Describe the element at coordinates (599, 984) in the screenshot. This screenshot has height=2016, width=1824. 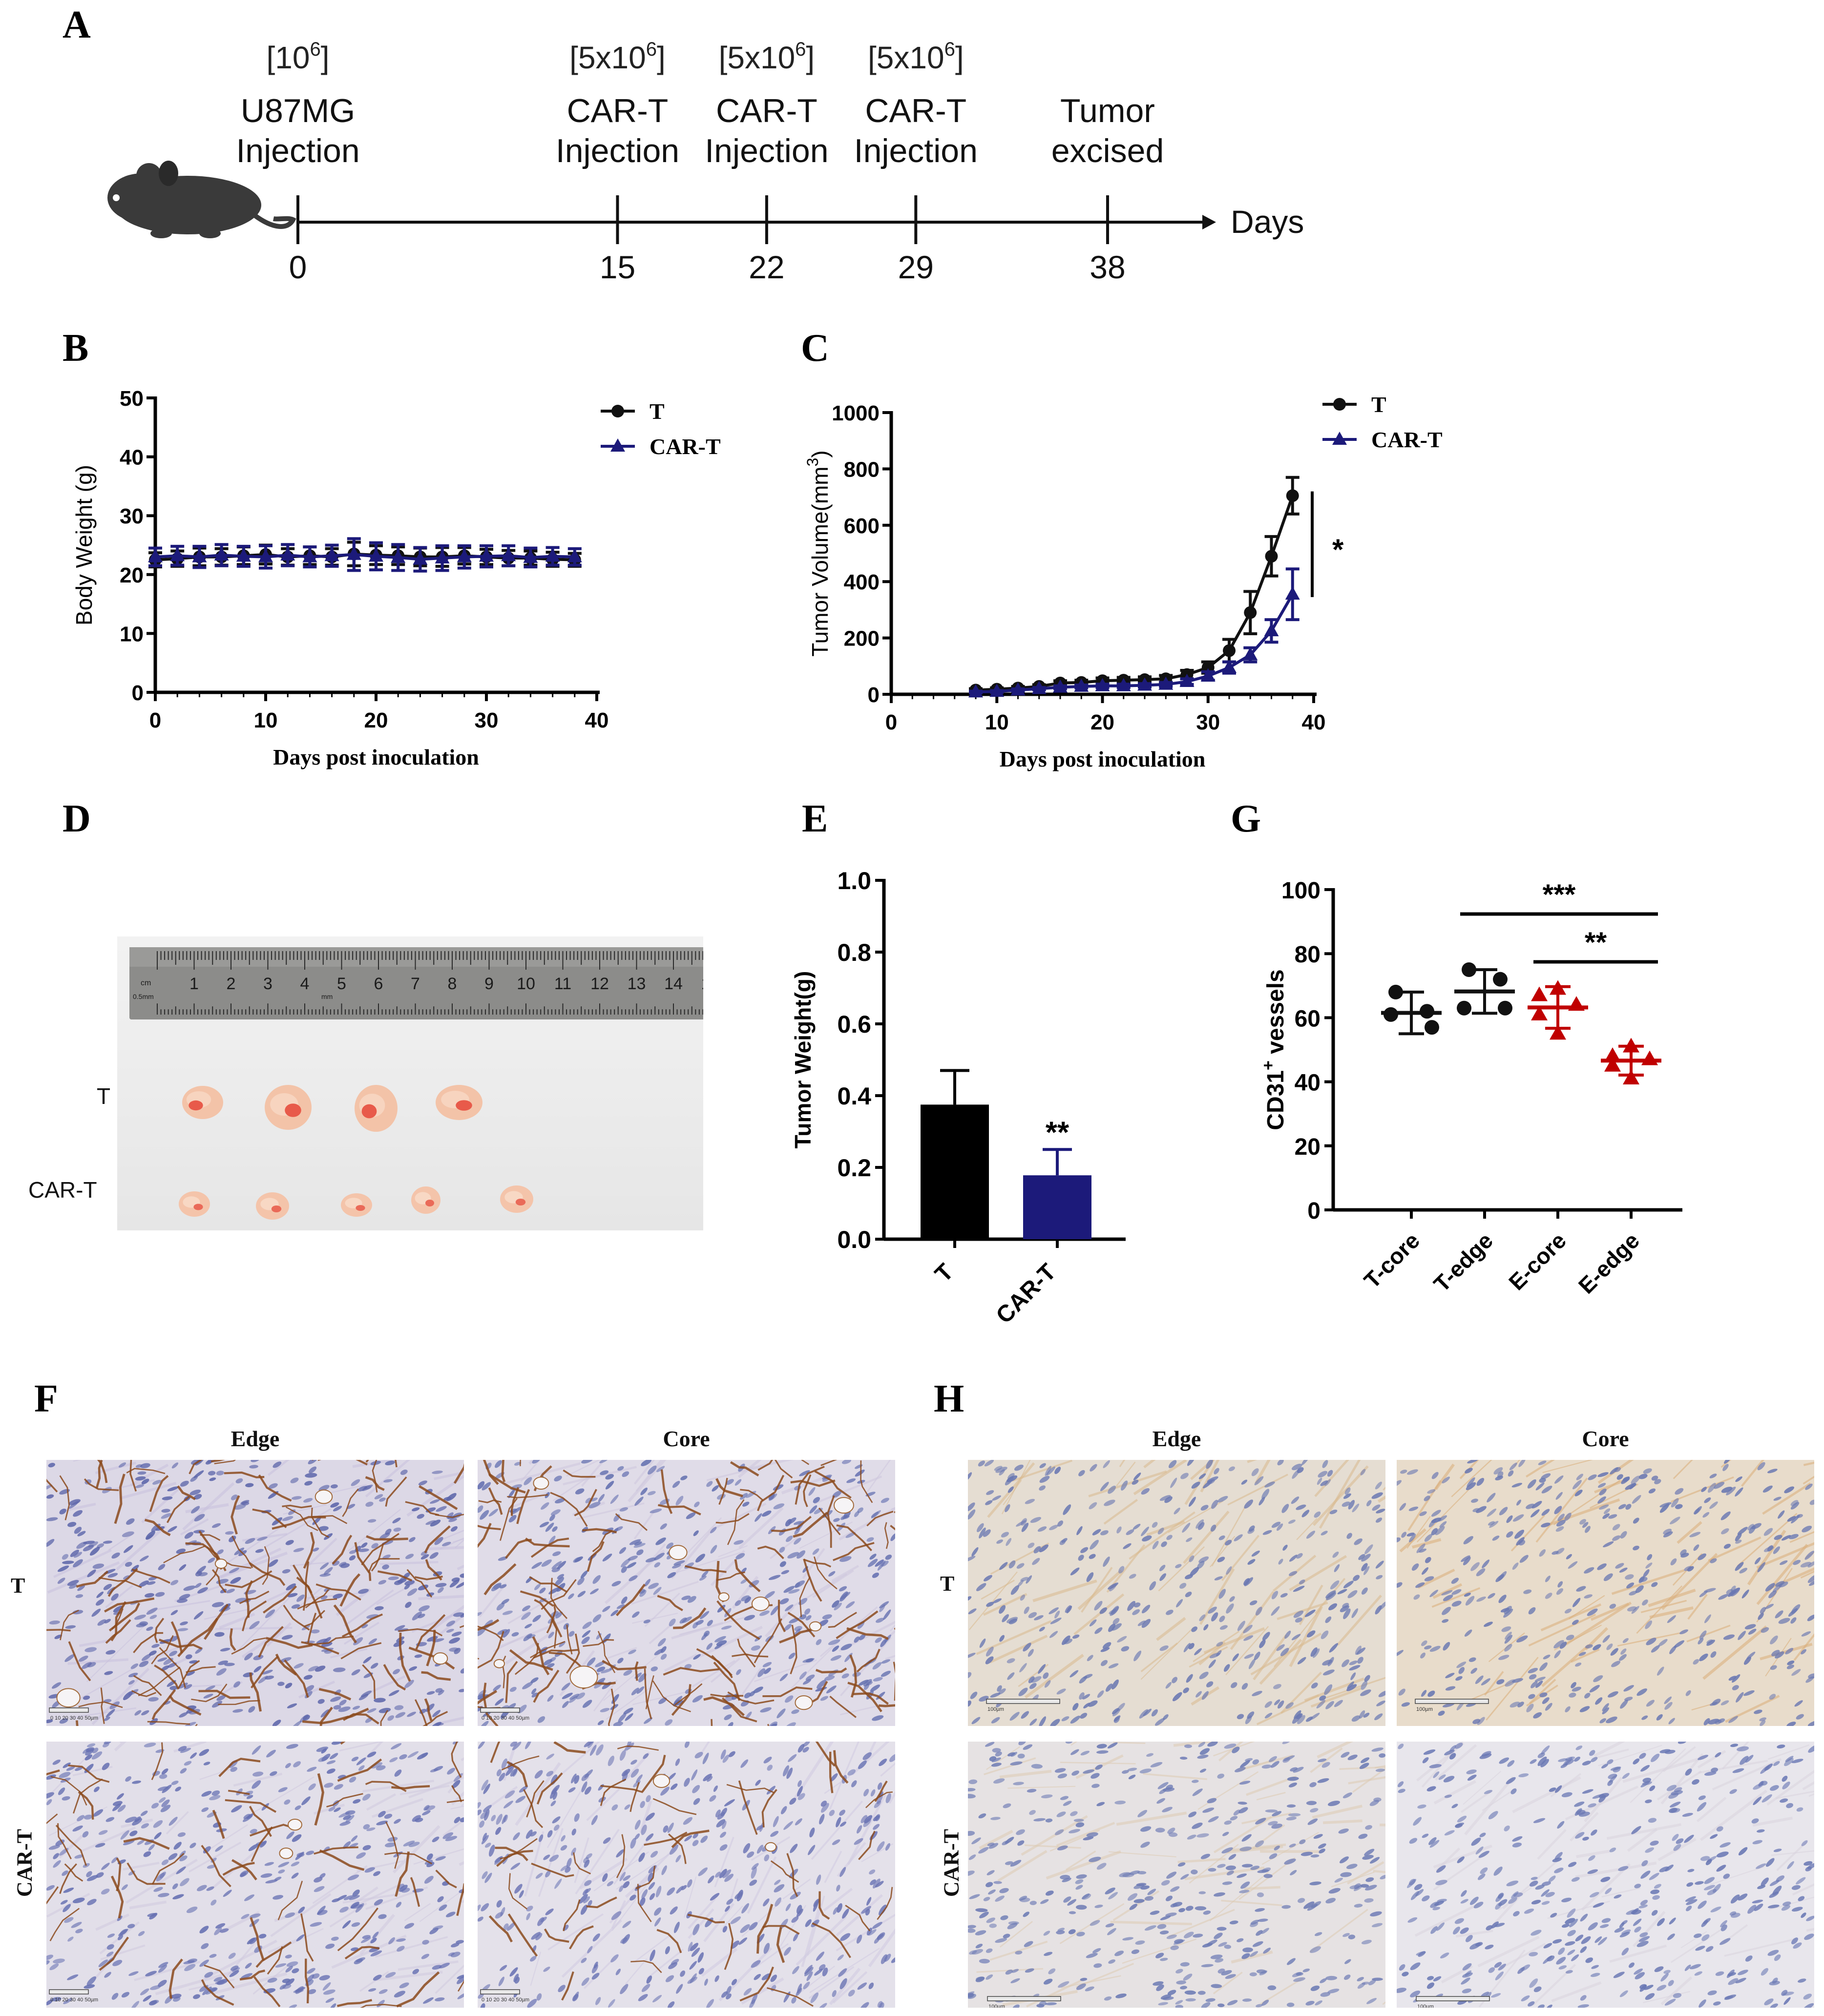
I see `ruler-number: 12` at that location.